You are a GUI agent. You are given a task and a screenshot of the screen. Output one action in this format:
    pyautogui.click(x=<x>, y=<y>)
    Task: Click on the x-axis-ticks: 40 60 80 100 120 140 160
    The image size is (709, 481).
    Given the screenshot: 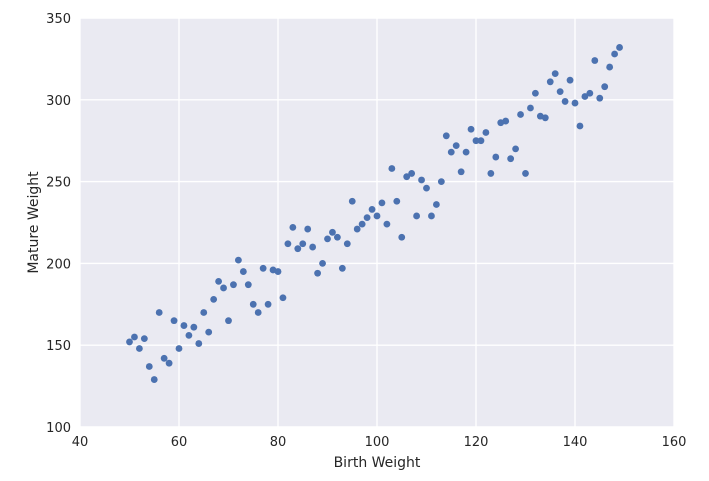 What is the action you would take?
    pyautogui.click(x=379, y=442)
    